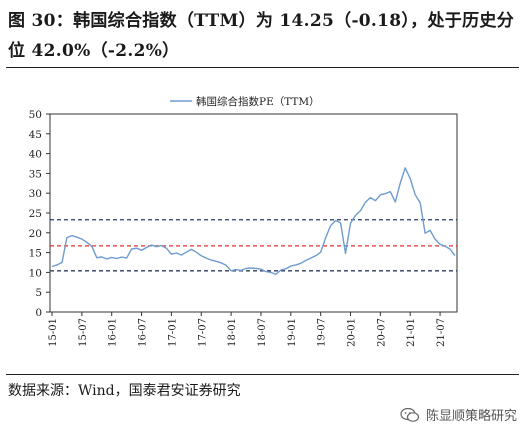 The image size is (525, 434). Describe the element at coordinates (35, 234) in the screenshot. I see `y-tick-label: 20` at that location.